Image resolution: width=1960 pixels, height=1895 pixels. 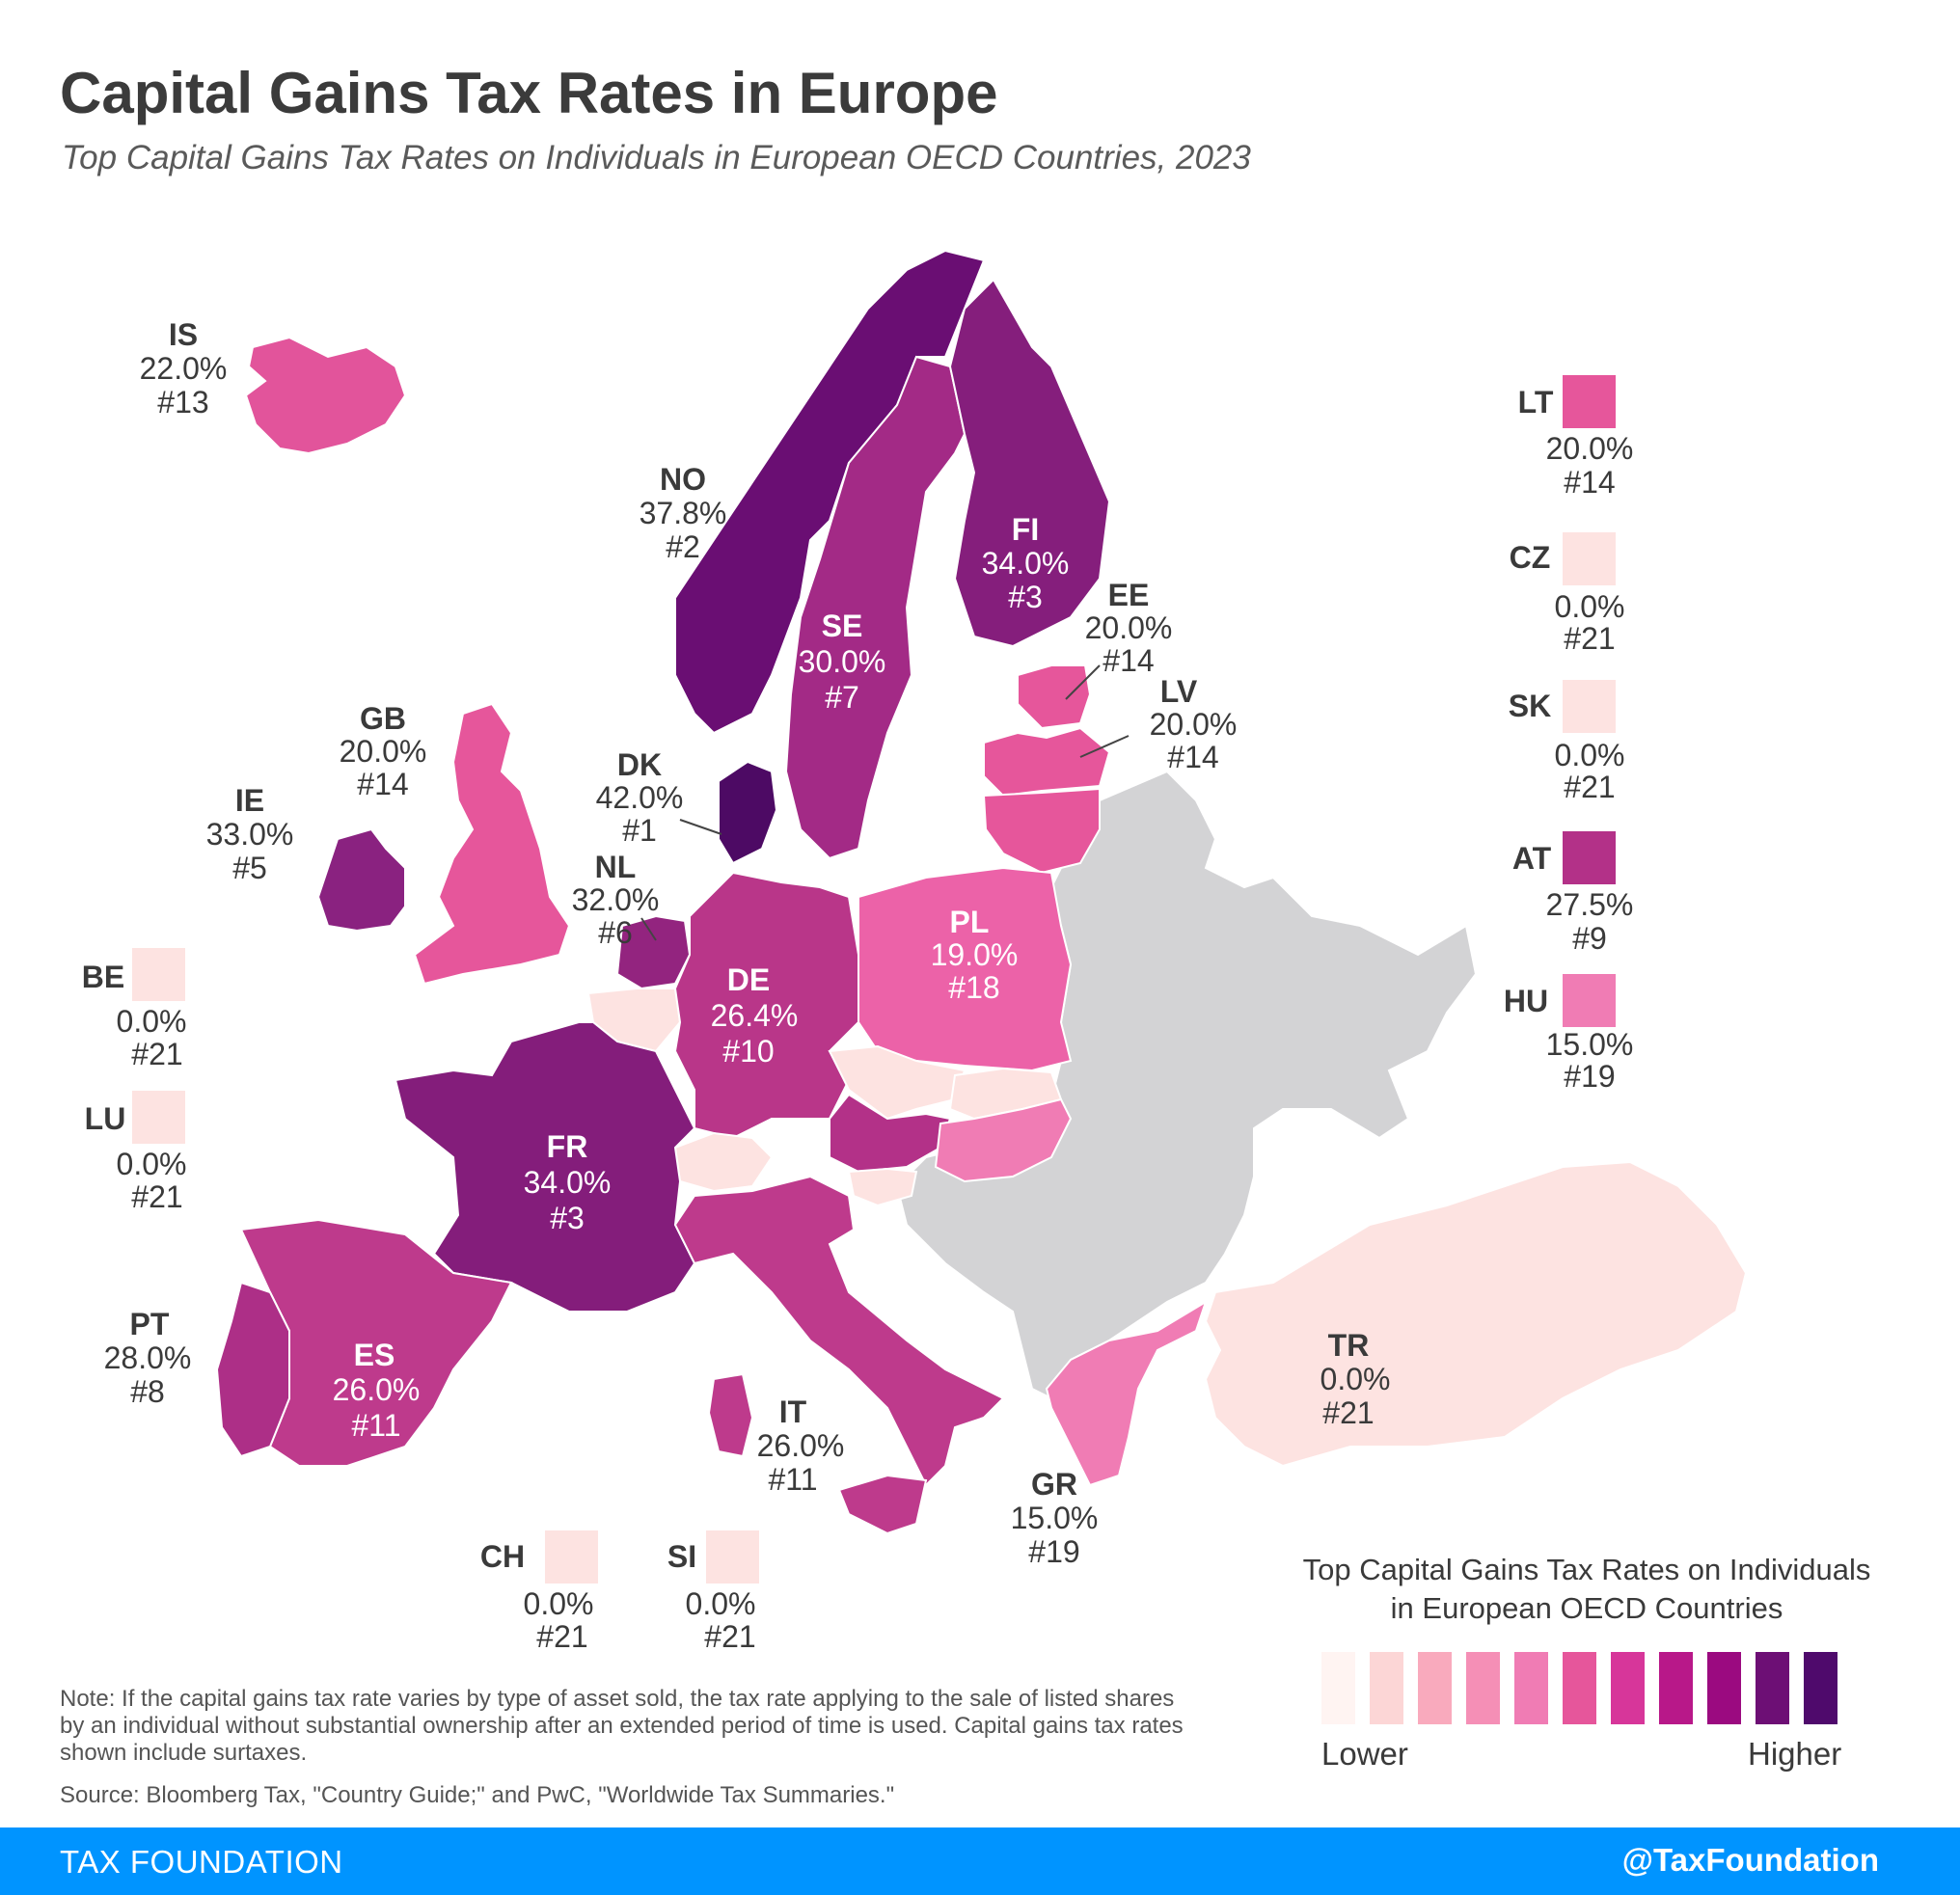 I want to click on legend-title-line2: in European OECD Countries, so click(x=1586, y=1608).